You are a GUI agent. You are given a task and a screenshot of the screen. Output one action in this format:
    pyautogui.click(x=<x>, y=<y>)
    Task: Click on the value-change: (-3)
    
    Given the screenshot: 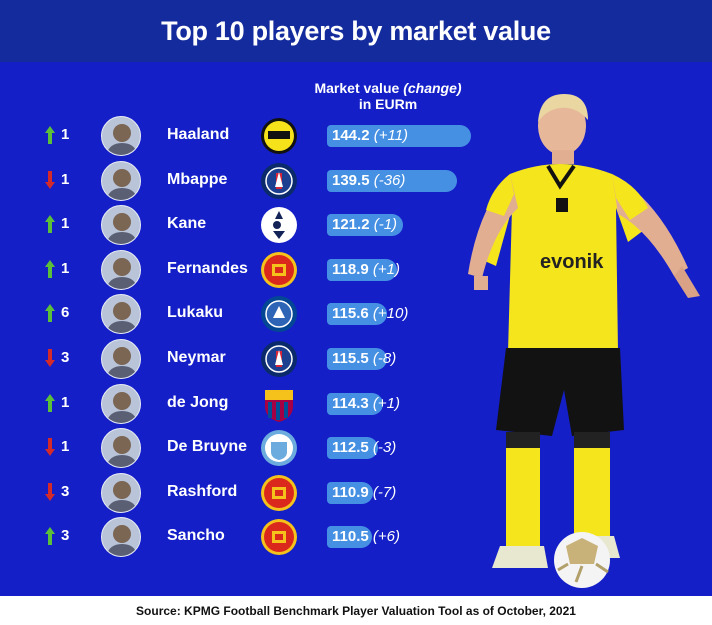 What is the action you would take?
    pyautogui.click(x=382, y=448)
    